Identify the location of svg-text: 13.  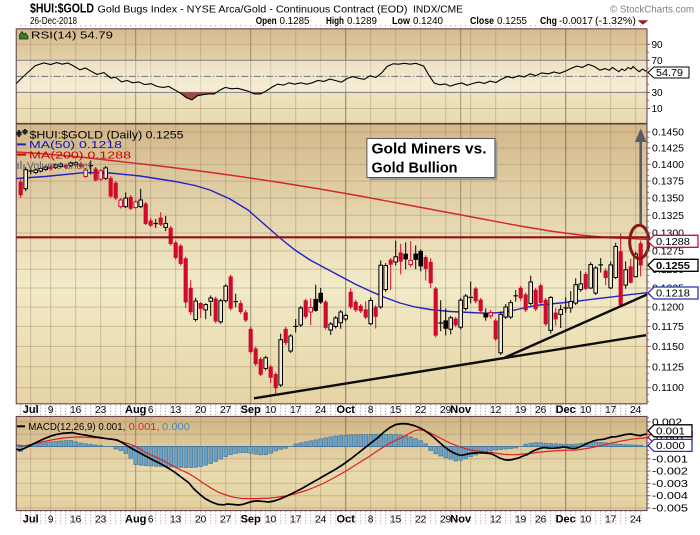
(176, 410).